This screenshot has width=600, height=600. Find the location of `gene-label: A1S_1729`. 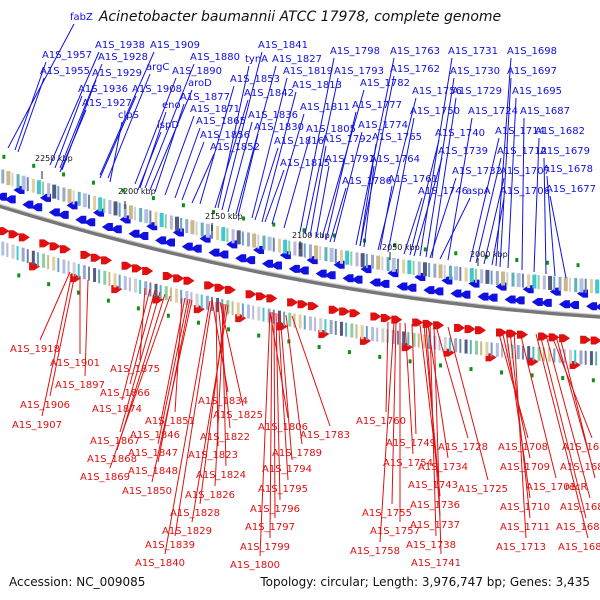

gene-label: A1S_1729 is located at coordinates (477, 91).